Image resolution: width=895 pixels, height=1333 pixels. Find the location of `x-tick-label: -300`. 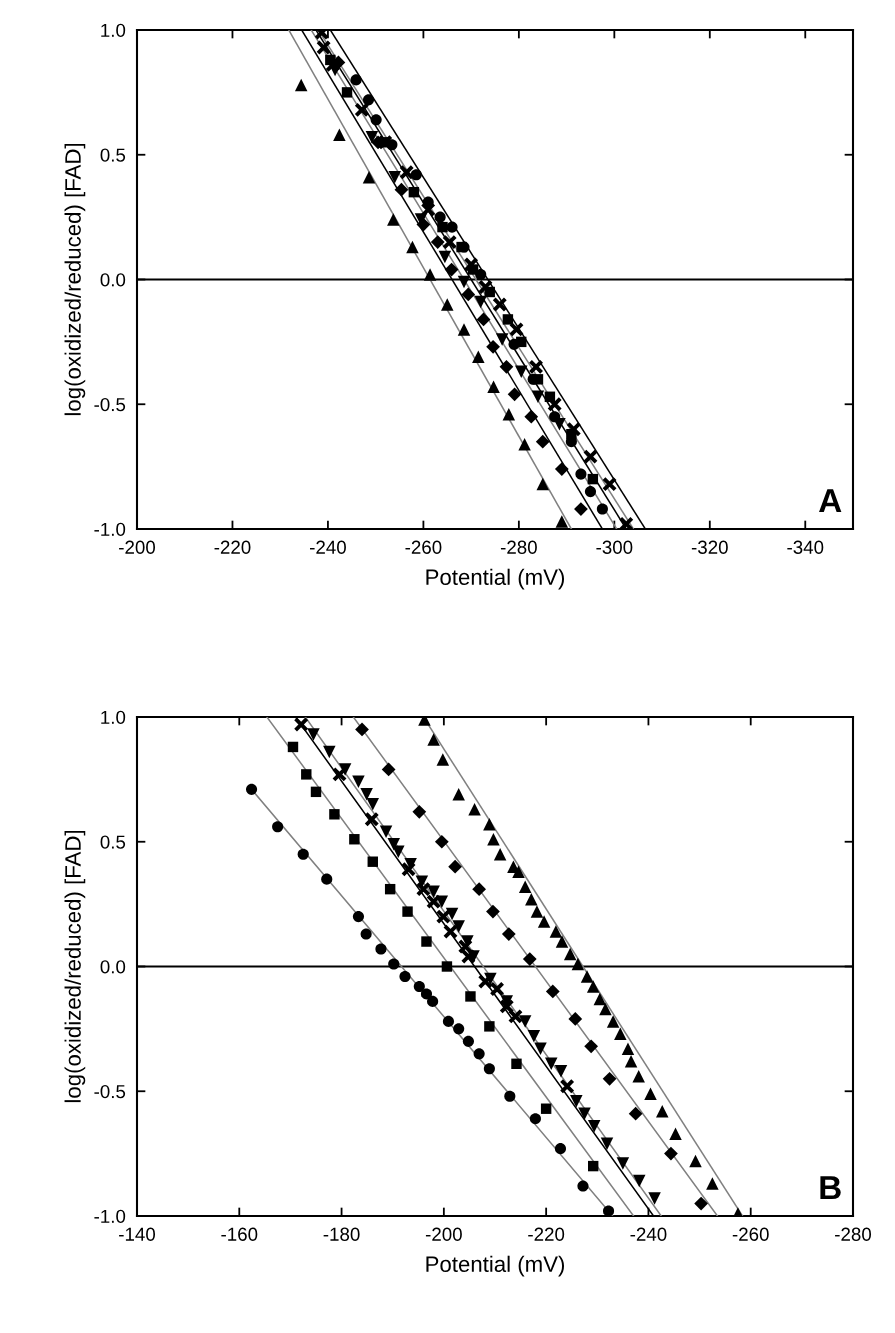

x-tick-label: -300 is located at coordinates (614, 547).